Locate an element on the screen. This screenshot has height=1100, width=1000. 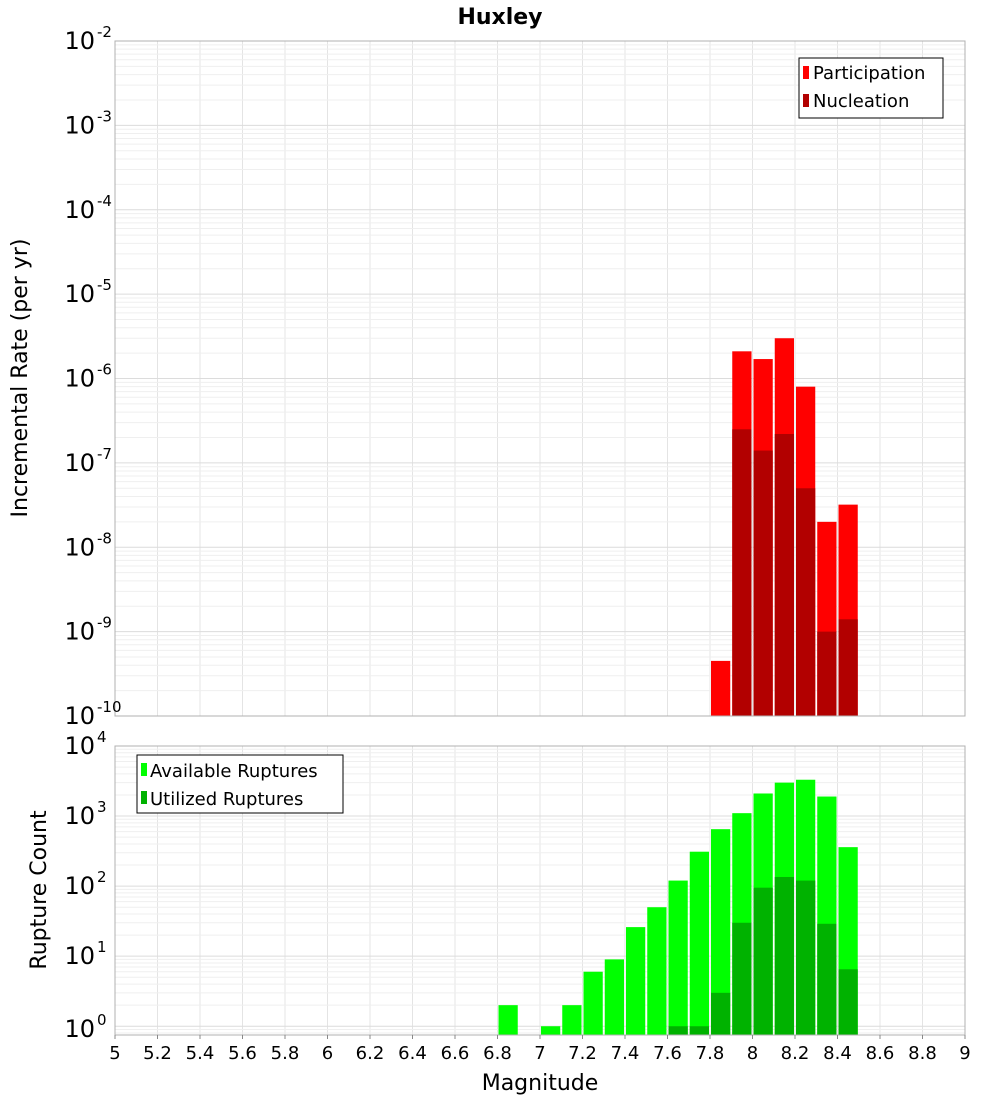
x-tick-label: 6.6 is located at coordinates (455, 1053).